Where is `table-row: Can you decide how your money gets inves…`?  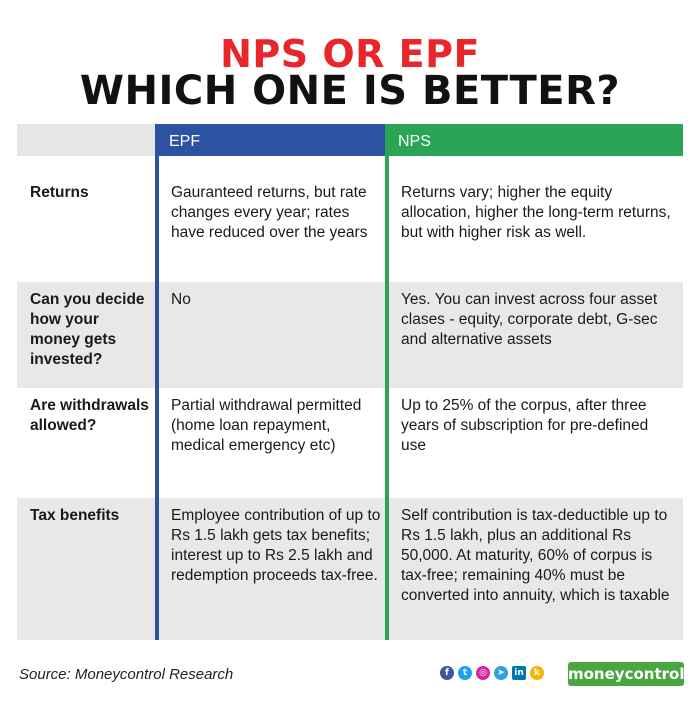
table-row: Can you decide how your money gets inves… is located at coordinates (350, 335).